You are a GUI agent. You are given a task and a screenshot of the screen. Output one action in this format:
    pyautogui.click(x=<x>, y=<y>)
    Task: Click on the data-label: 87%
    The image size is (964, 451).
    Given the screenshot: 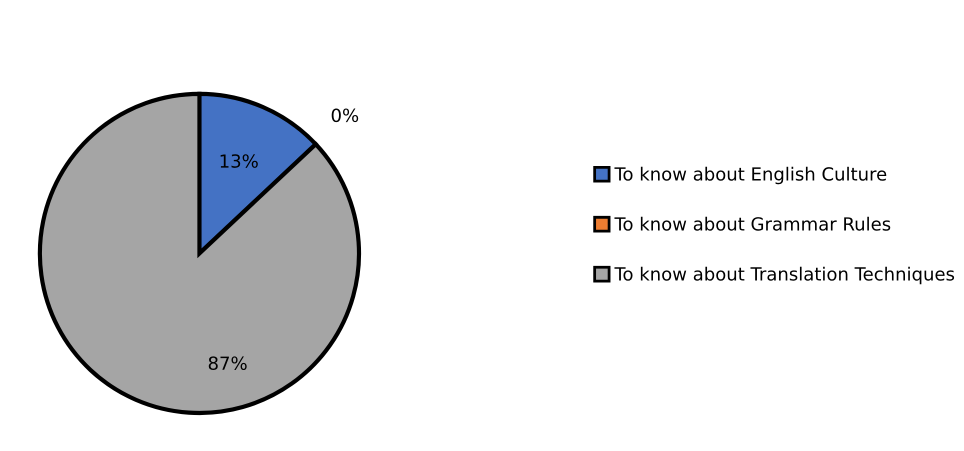 What is the action you would take?
    pyautogui.click(x=227, y=363)
    